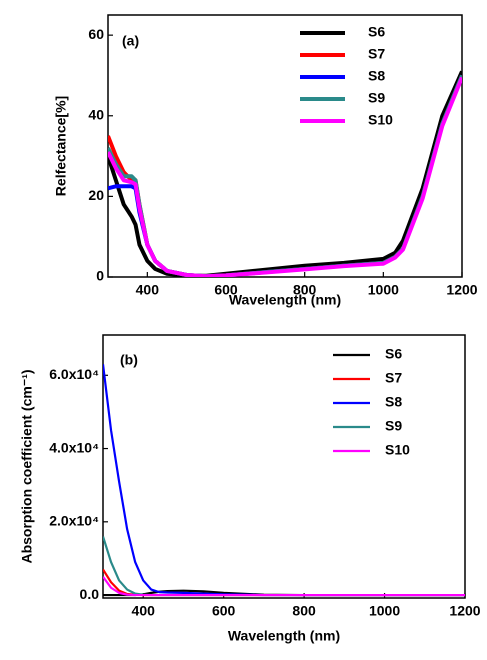 The image size is (487, 660). What do you see at coordinates (61, 146) in the screenshot?
I see `y-axis-label: Relfectance[%]` at bounding box center [61, 146].